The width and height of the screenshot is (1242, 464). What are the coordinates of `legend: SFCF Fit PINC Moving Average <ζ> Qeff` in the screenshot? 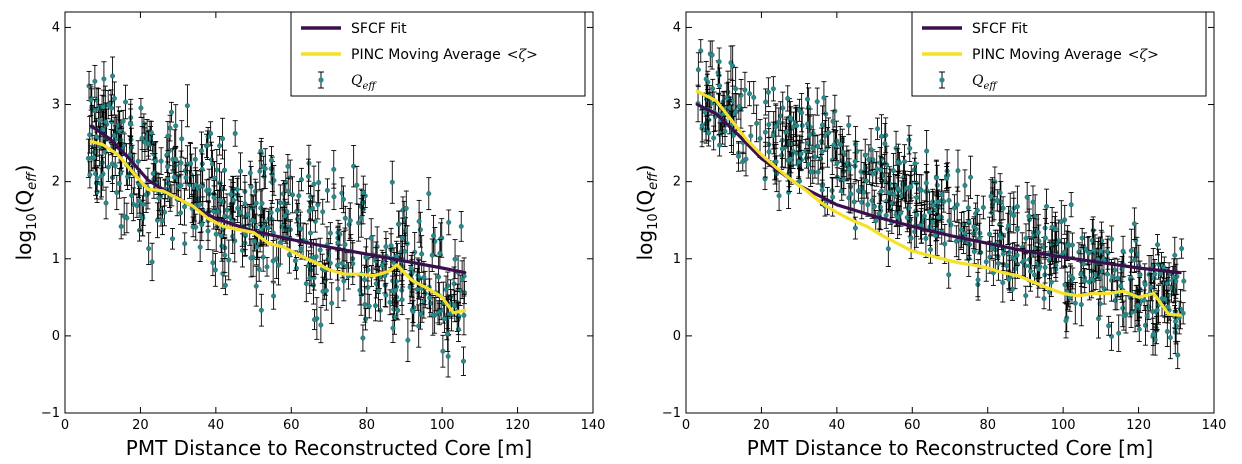 It's located at (438, 54).